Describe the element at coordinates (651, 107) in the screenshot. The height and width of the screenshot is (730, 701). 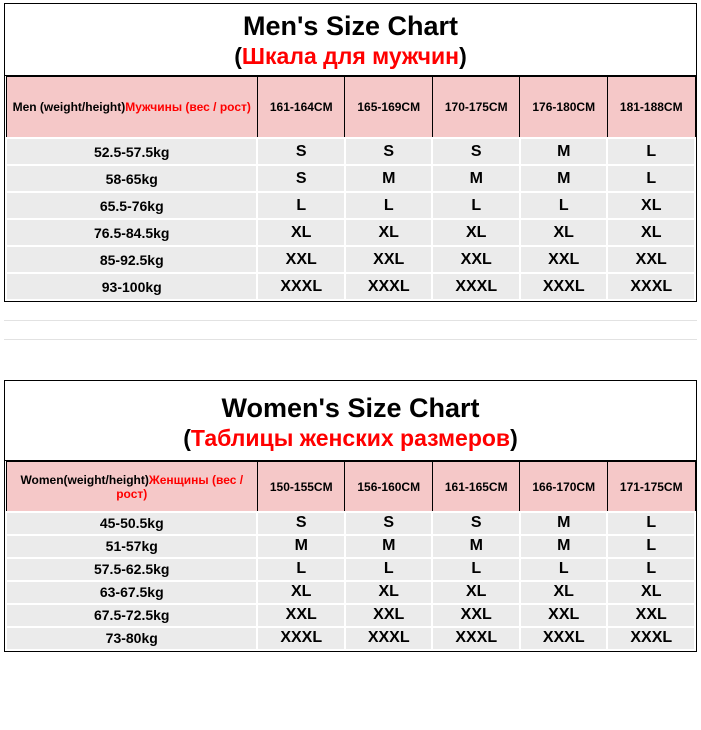
I see `men-height-col-header: 181-188CM` at that location.